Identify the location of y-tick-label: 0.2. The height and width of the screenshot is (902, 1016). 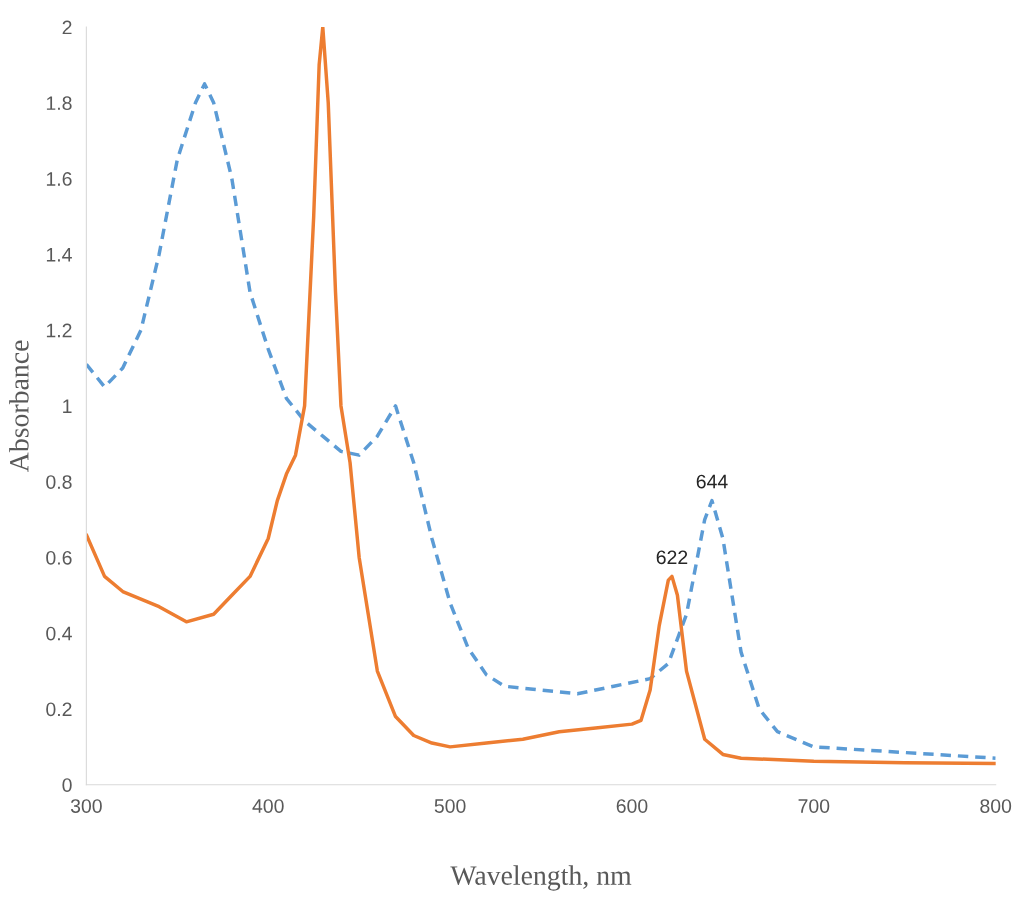
(59, 709).